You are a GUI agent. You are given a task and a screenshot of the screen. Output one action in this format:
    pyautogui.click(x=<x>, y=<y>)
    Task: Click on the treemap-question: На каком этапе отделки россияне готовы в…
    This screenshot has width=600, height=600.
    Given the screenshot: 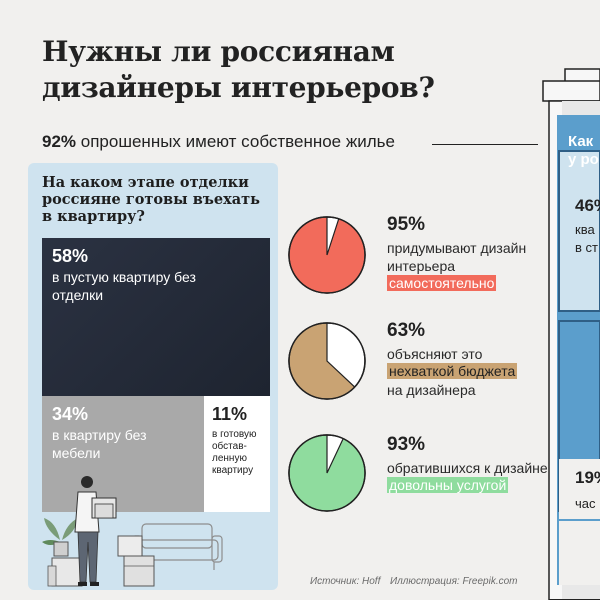 What is the action you would take?
    pyautogui.click(x=151, y=199)
    